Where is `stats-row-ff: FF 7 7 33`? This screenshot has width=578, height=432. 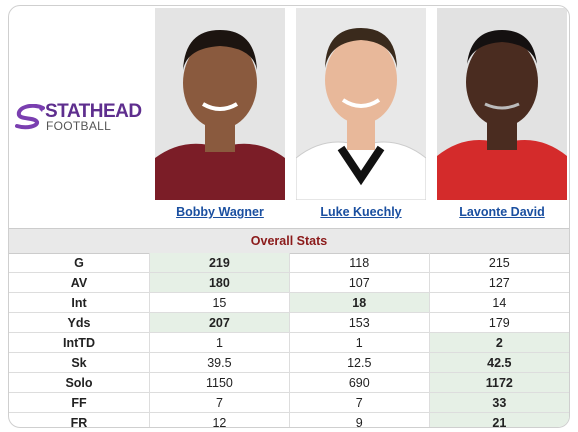
stats-row-ff: FF 7 7 33 is located at coordinates (289, 402).